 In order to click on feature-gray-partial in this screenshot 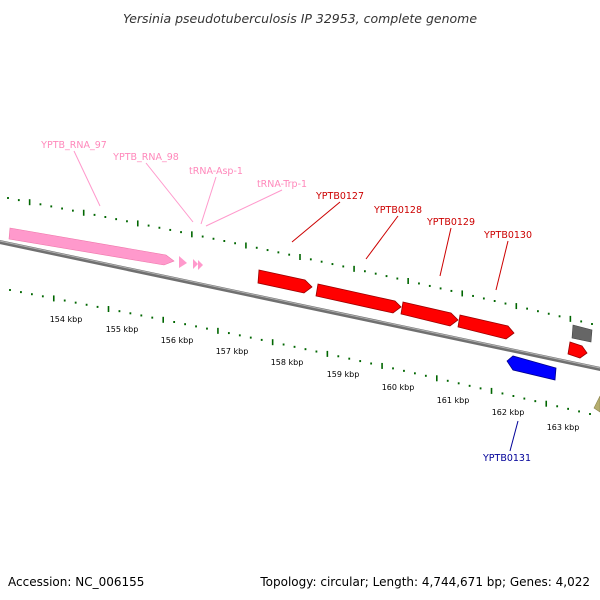, I will do `click(582, 333)`.